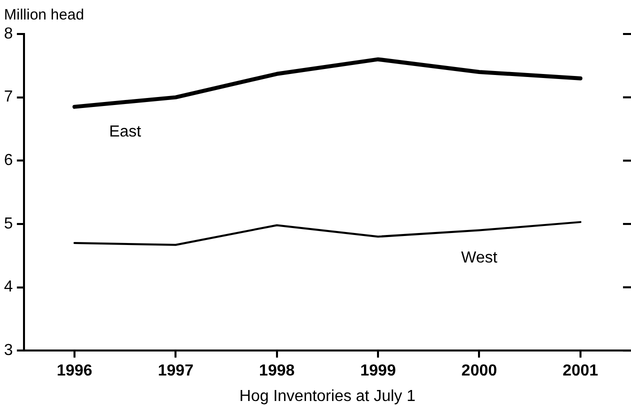  Describe the element at coordinates (44, 15) in the screenshot. I see `y-axis-title: Million head` at that location.